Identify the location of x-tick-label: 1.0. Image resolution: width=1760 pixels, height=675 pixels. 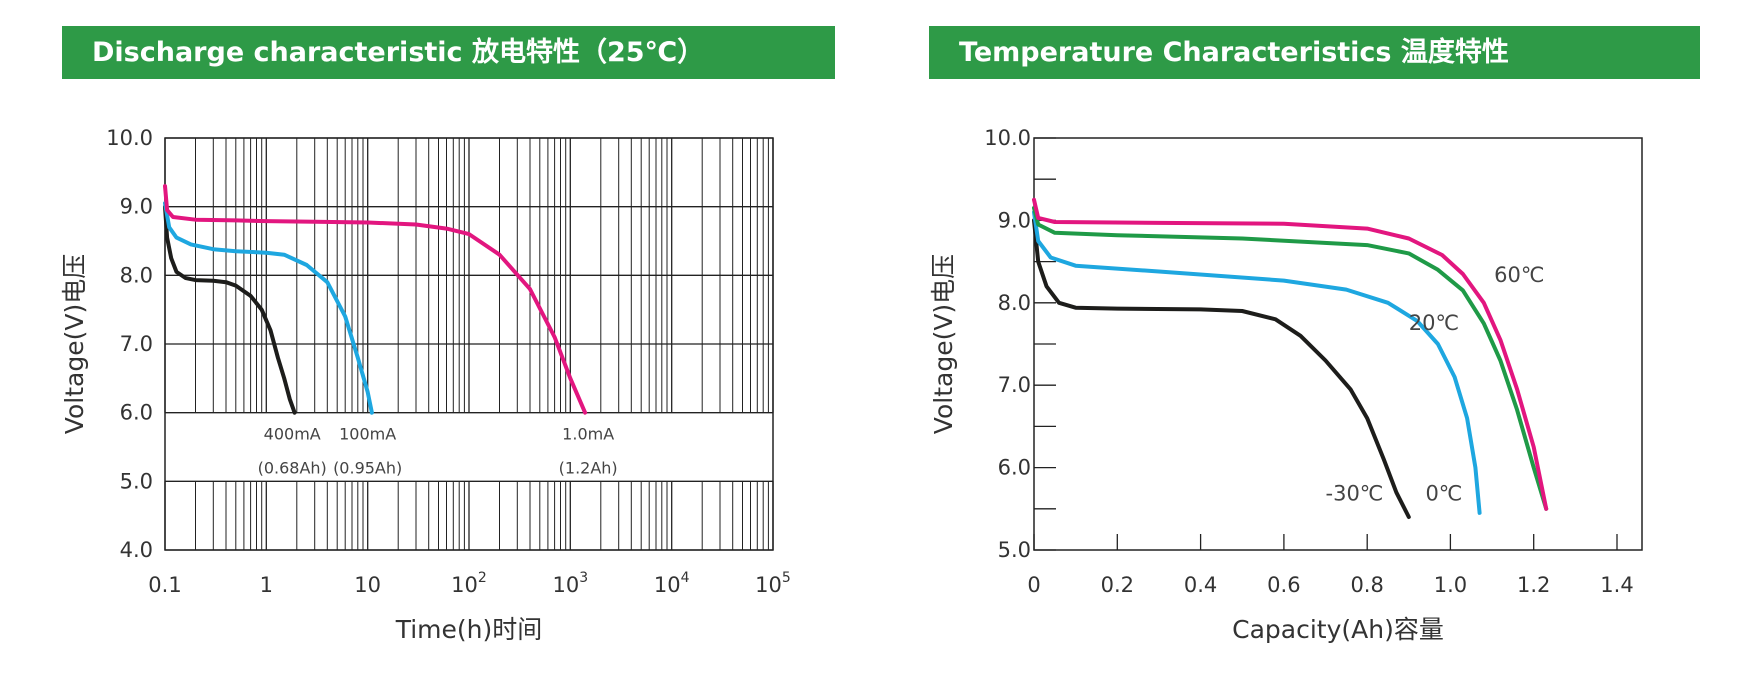
(1450, 585).